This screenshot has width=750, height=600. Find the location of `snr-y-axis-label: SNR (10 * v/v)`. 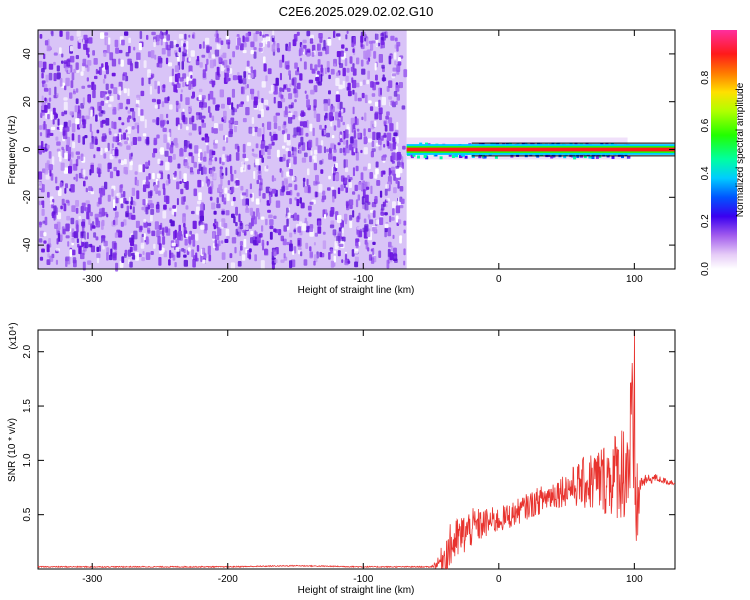

snr-y-axis-label: SNR (10 * v/v) is located at coordinates (12, 450).